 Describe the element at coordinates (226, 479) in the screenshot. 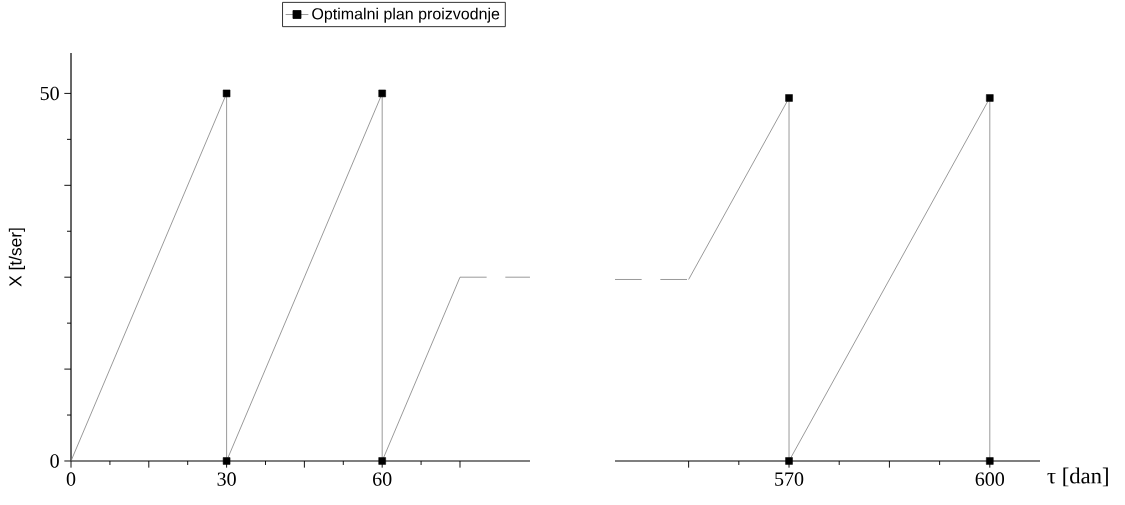

I see `x-tick-label: 30` at that location.